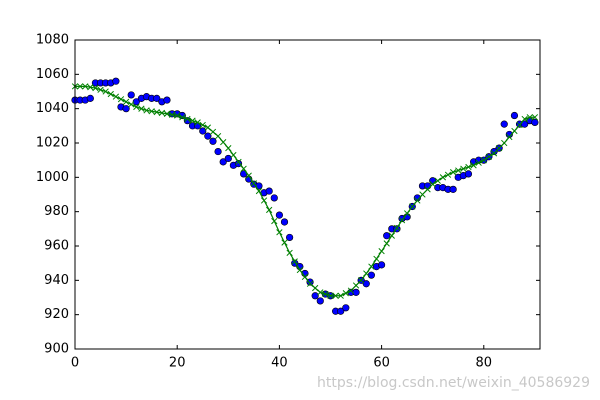 This screenshot has width=600, height=400. Describe the element at coordinates (279, 363) in the screenshot. I see `x-tick-label: 40` at that location.